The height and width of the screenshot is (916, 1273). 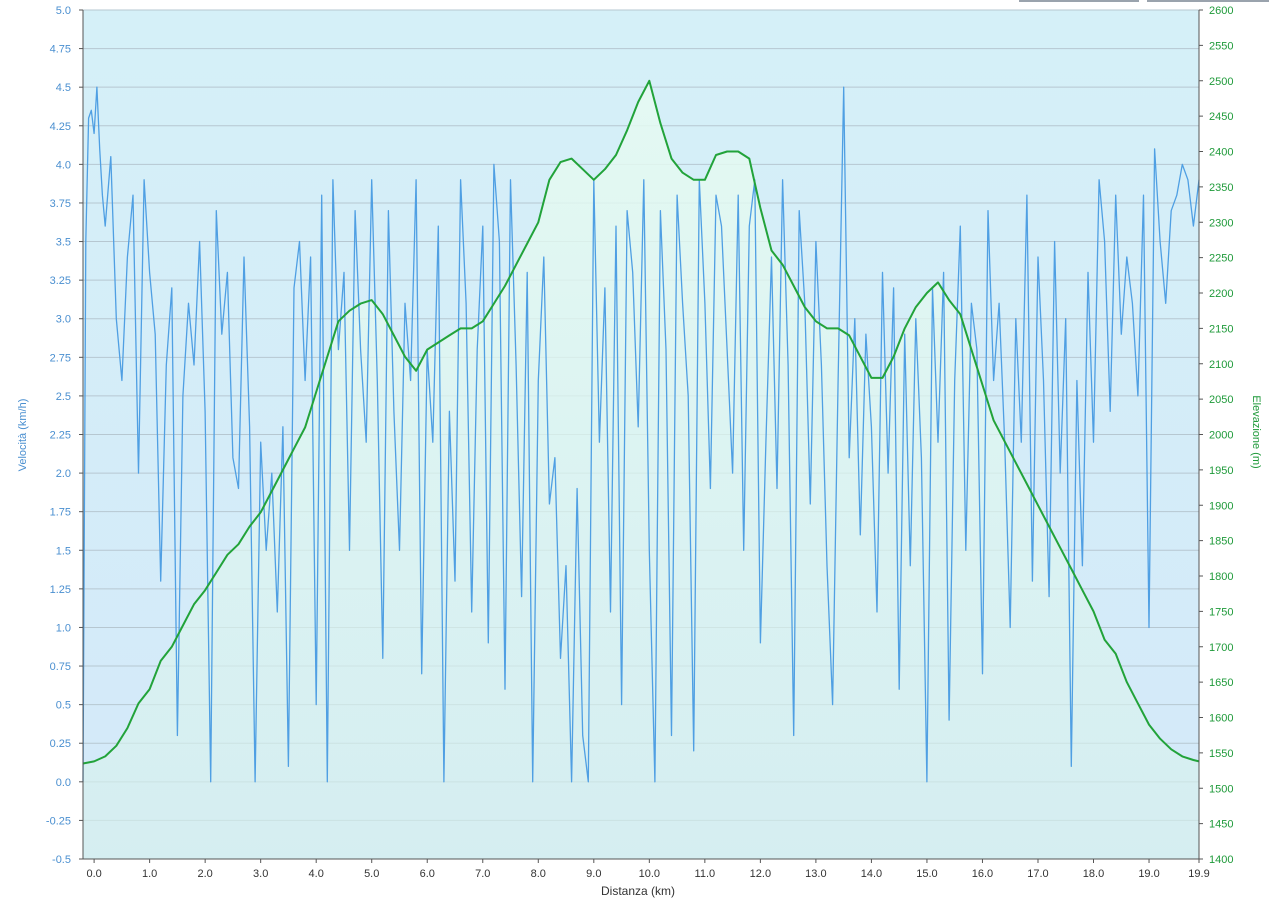 What do you see at coordinates (538, 874) in the screenshot?
I see `x-tick-label: 8.0` at bounding box center [538, 874].